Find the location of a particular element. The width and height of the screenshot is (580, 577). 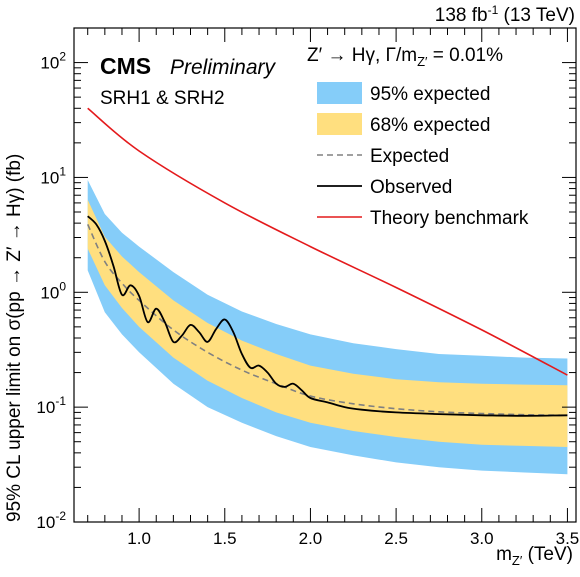

y-tick-label: 10⁻² is located at coordinates (51, 520).